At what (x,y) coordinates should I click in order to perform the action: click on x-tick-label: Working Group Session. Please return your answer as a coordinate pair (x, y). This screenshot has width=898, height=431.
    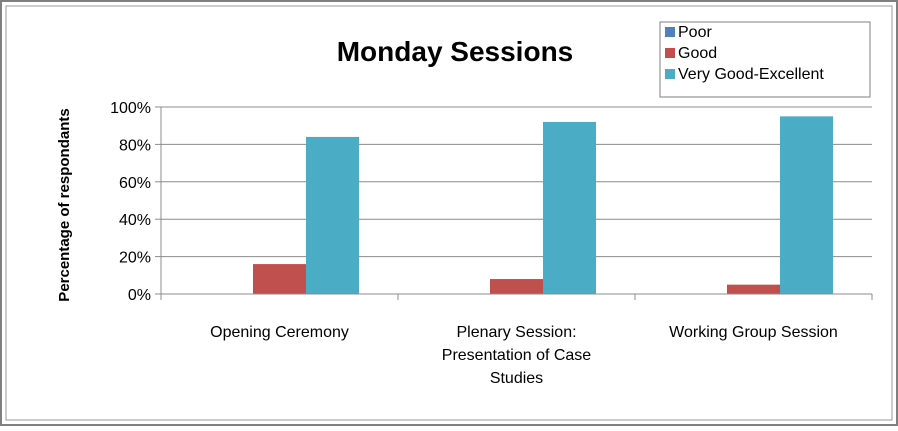
    Looking at the image, I should click on (753, 332).